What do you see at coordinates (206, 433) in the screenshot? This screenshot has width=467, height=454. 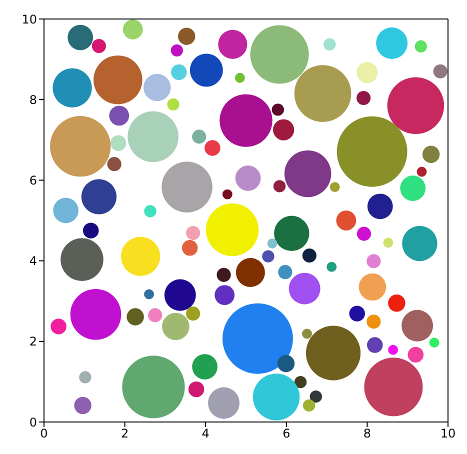 I see `x-tick-label: 4` at bounding box center [206, 433].